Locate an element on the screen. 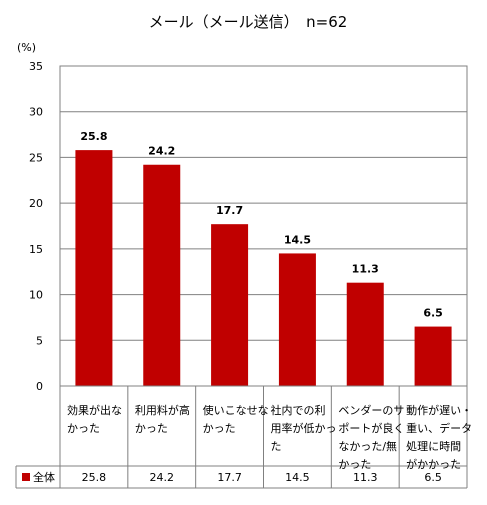 The image size is (487, 505). y-tick-label: 20 is located at coordinates (36, 203).